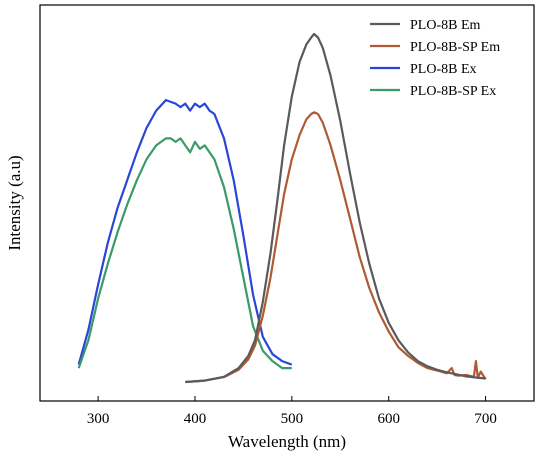 Image resolution: width=550 pixels, height=466 pixels. I want to click on x-axis-label: Wavelength (nm), so click(287, 441).